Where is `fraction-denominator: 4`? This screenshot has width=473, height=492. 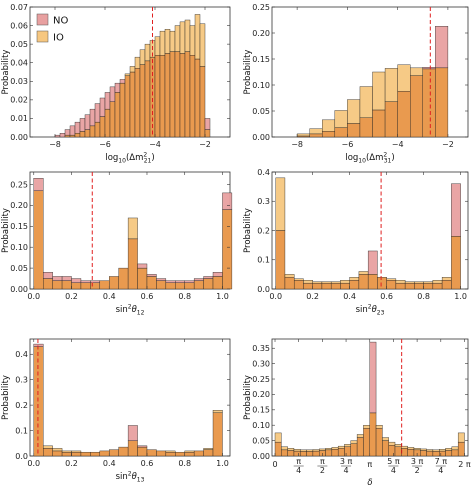
fraction-denominator: 4 is located at coordinates (393, 470).